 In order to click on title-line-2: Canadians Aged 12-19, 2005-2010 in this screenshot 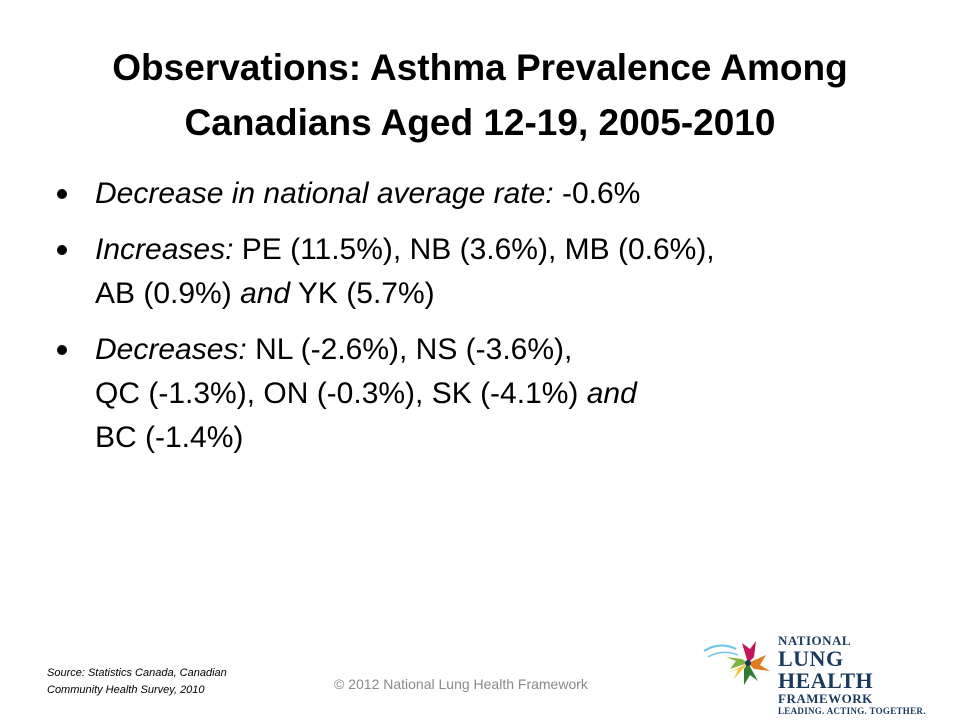, I will do `click(480, 122)`.